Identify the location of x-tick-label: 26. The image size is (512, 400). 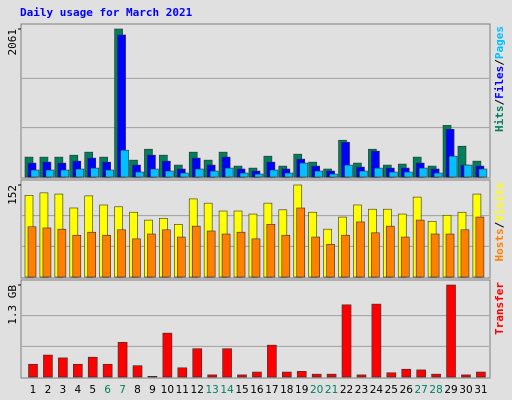
(407, 390).